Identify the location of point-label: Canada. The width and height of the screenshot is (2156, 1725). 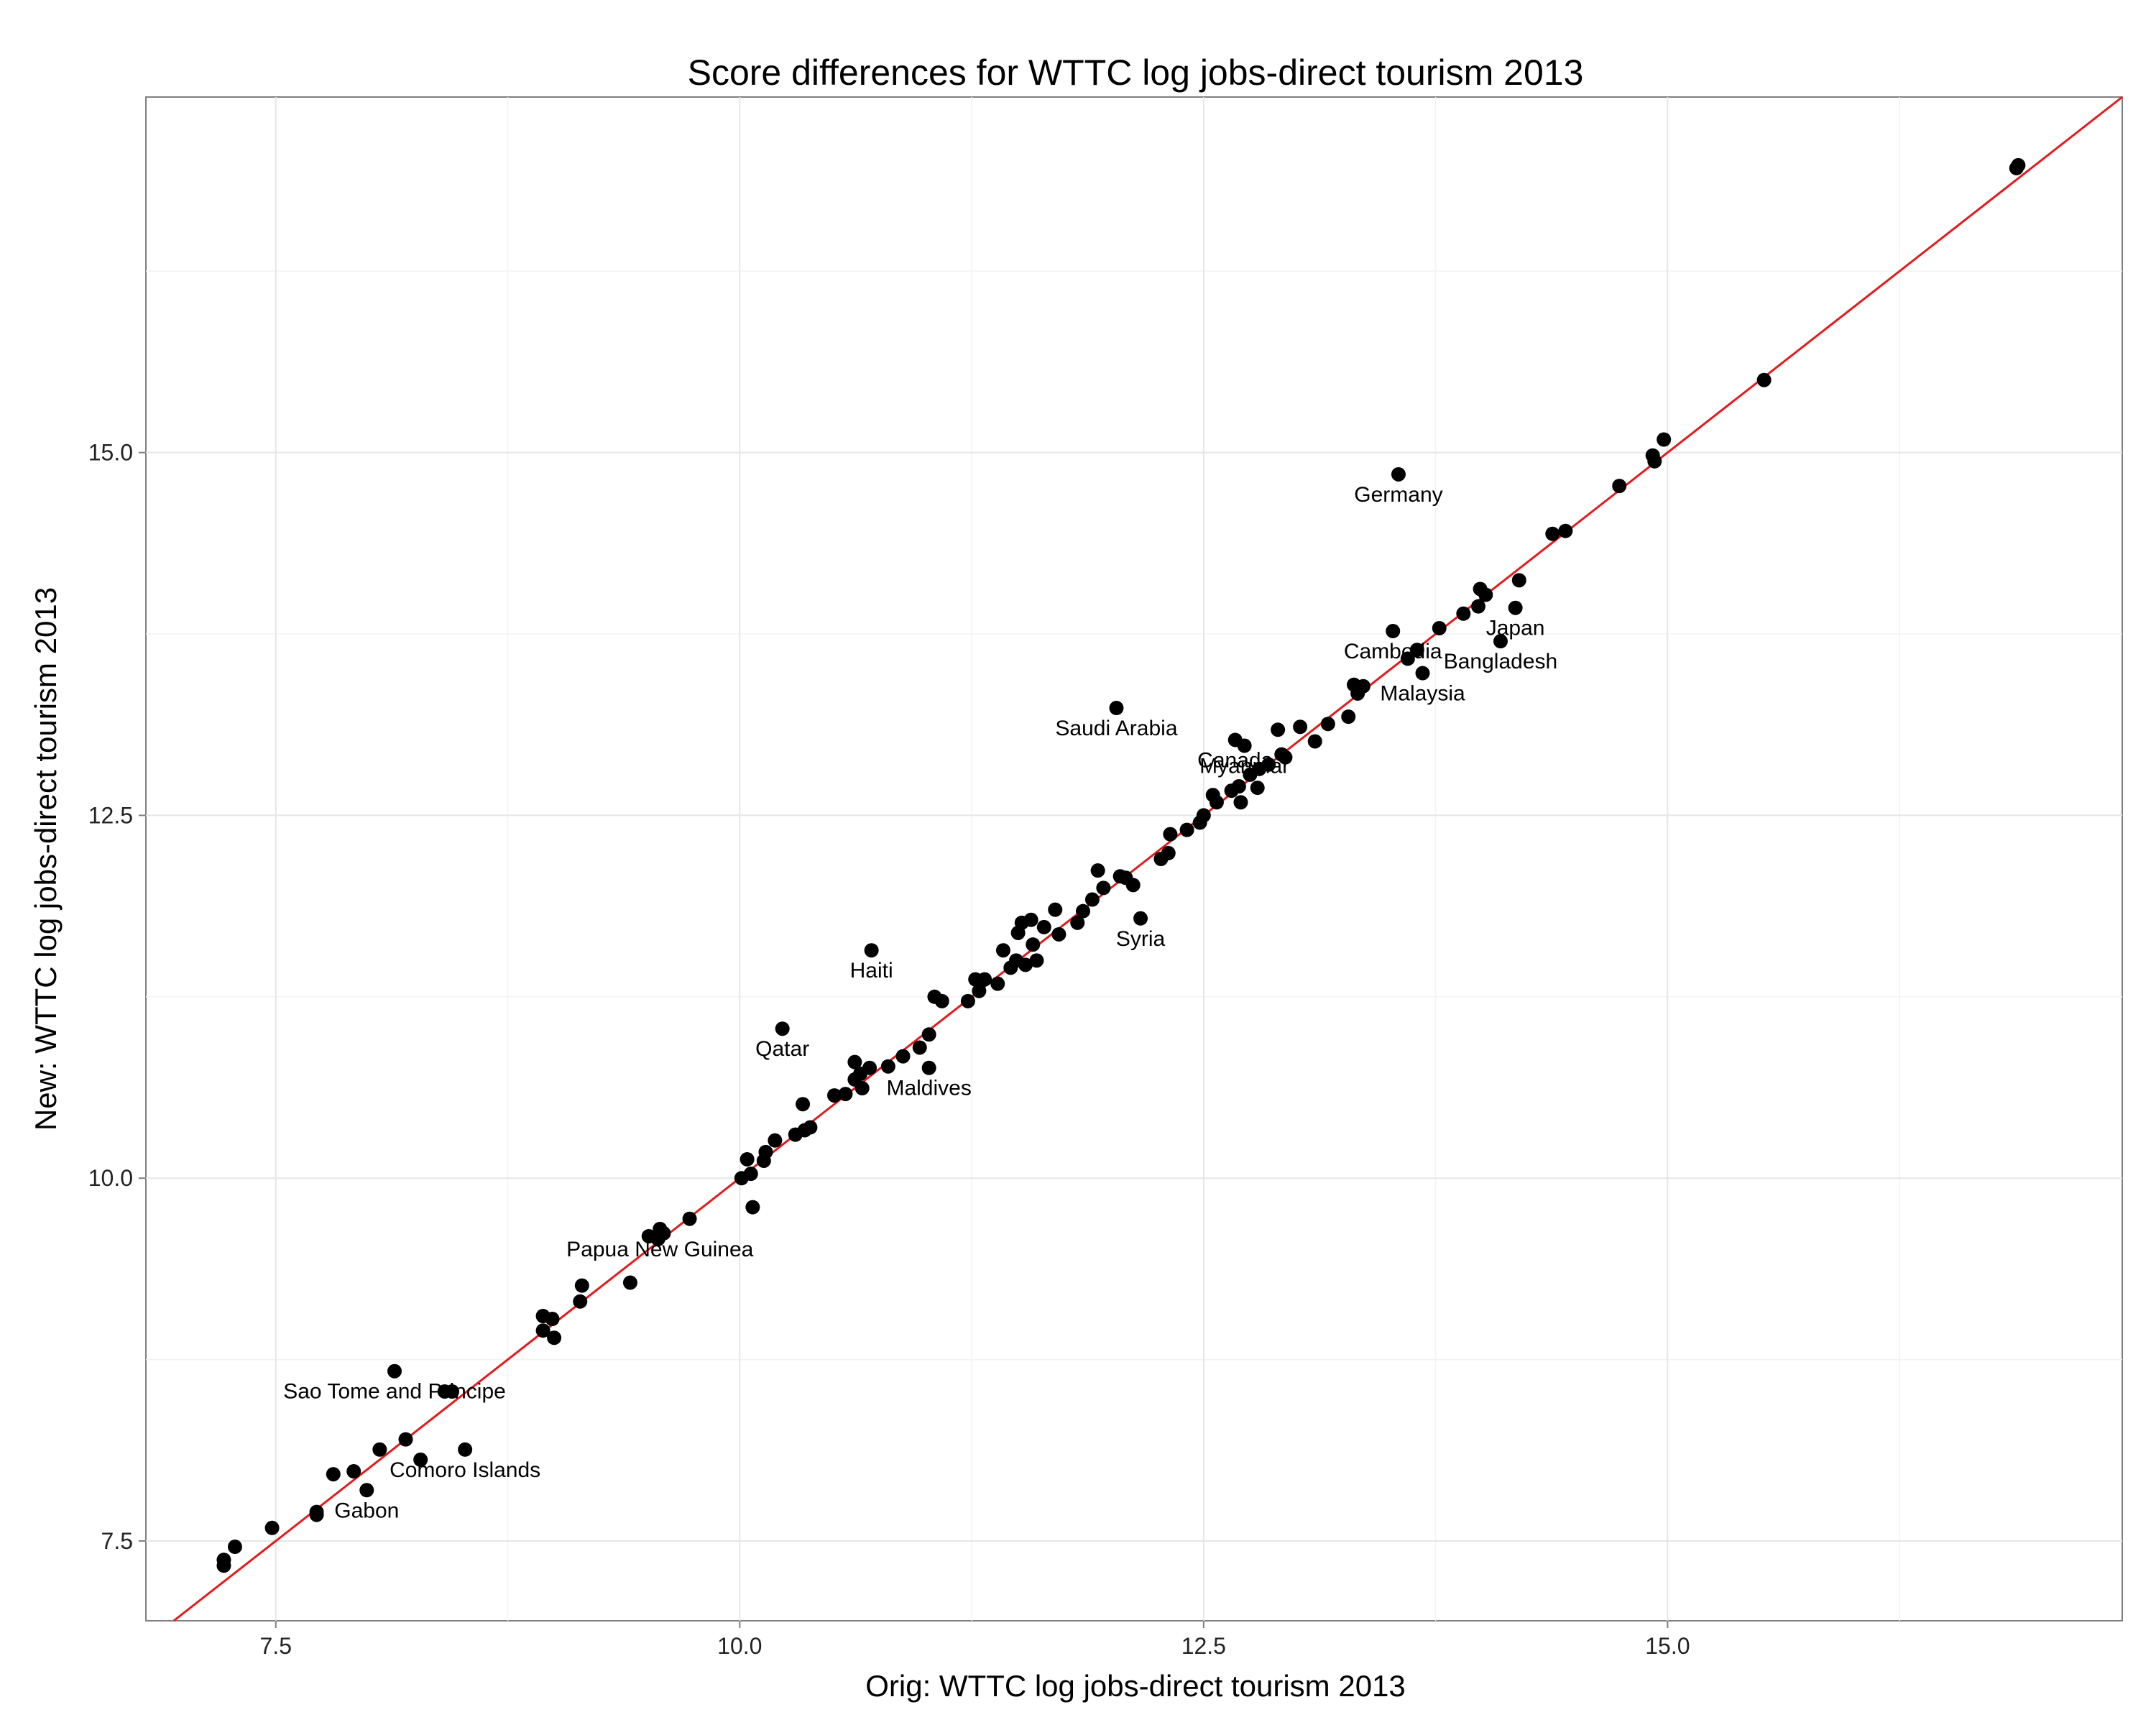
(1235, 760).